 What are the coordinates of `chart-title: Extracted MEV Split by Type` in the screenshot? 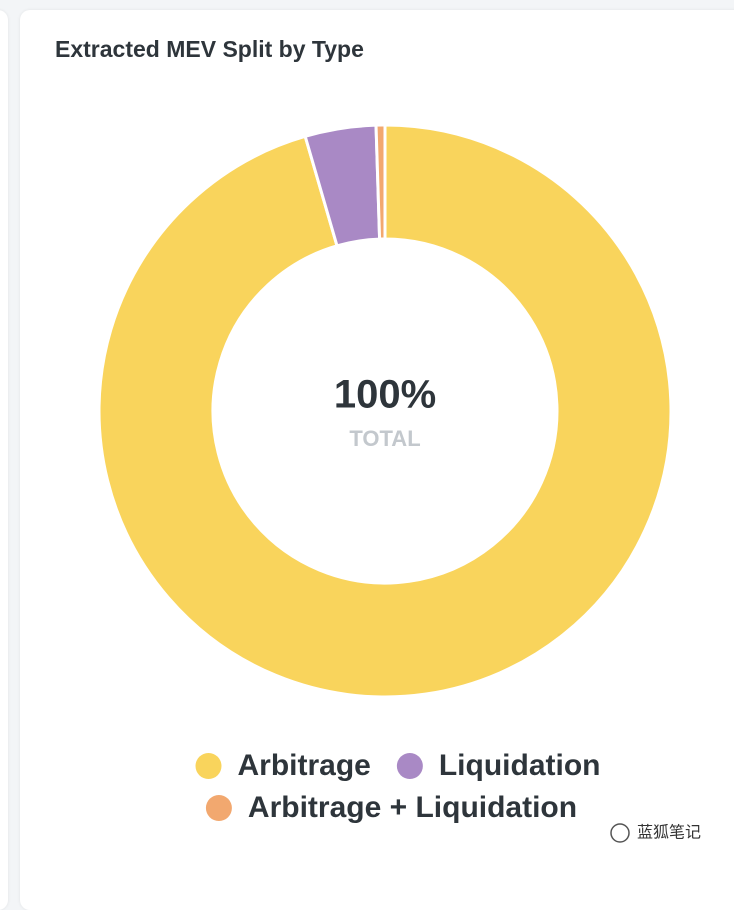 It's located at (209, 49).